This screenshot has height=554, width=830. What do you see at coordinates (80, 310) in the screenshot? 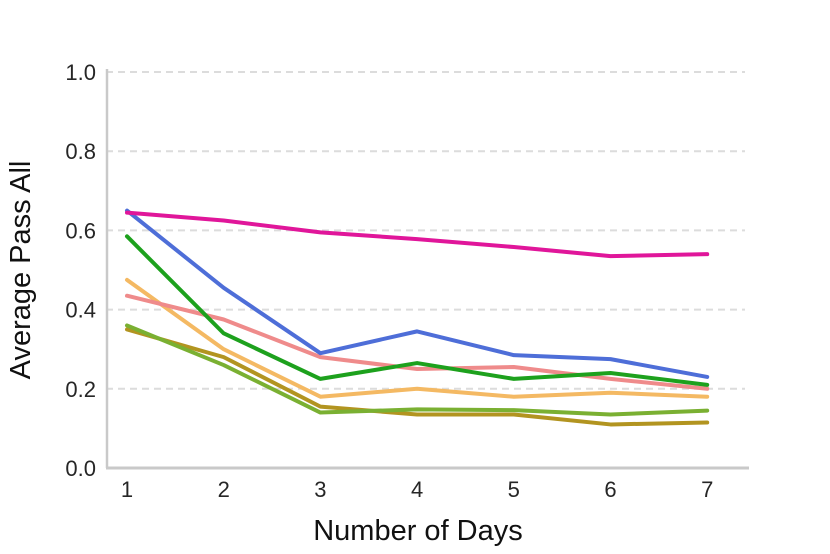
I see `y-tick-label: 0.4` at bounding box center [80, 310].